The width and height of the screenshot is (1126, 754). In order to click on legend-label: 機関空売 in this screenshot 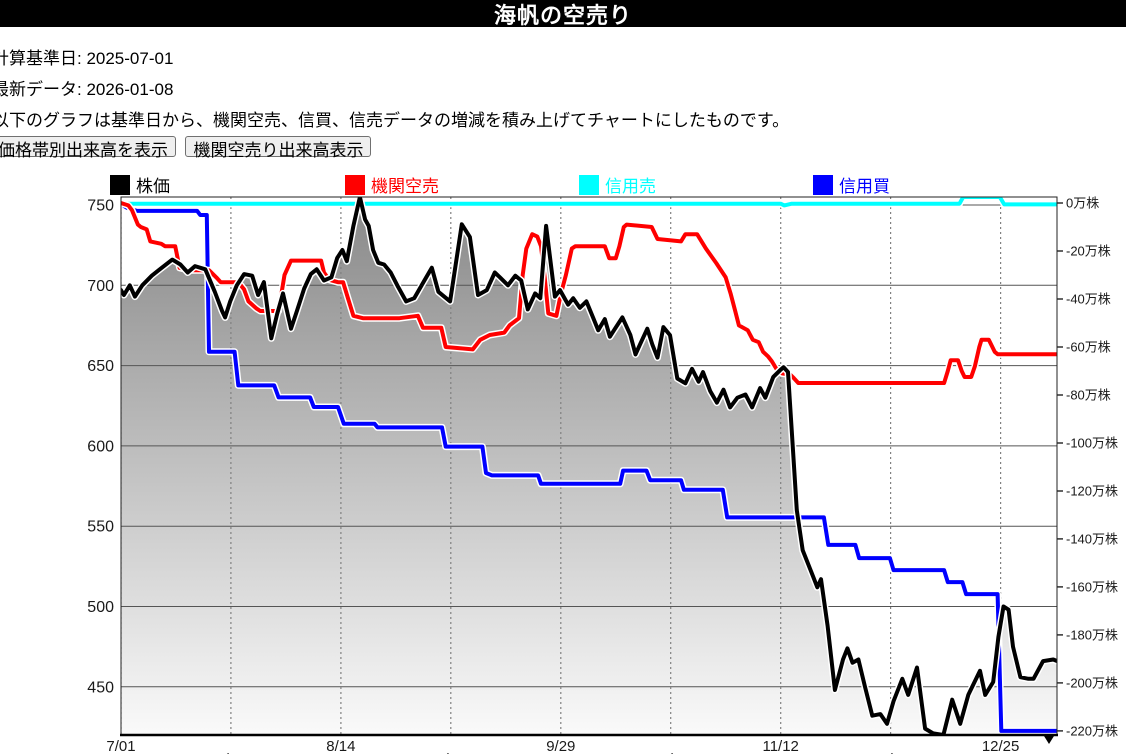, I will do `click(405, 186)`.